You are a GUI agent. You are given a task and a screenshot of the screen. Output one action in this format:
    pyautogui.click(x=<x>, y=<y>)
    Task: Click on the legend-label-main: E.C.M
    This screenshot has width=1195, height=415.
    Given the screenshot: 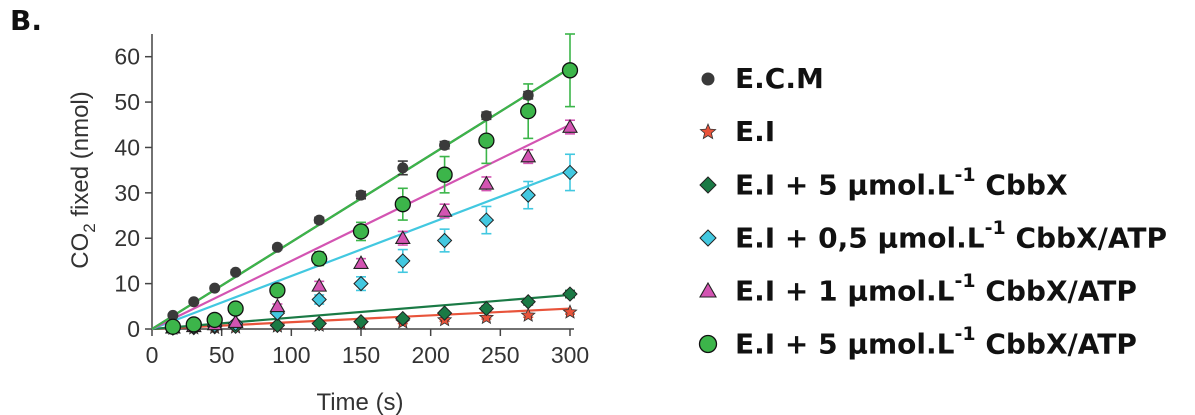 What is the action you would take?
    pyautogui.click(x=779, y=78)
    